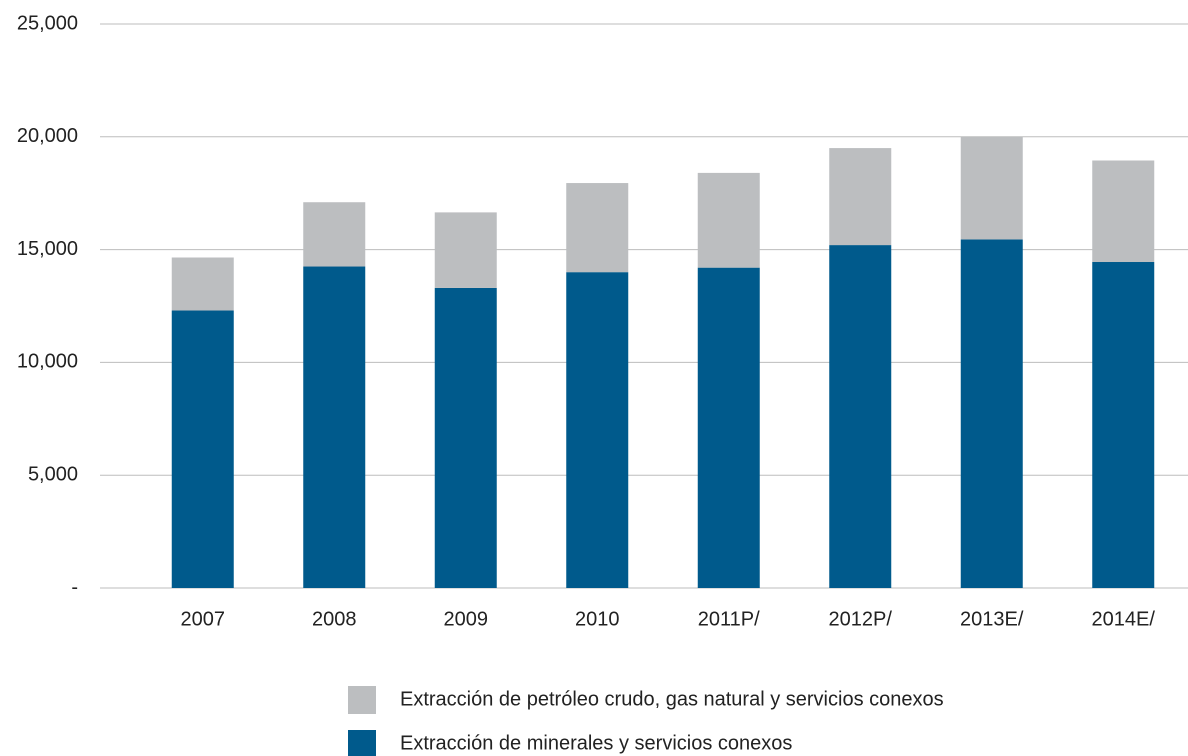 The image size is (1188, 756). I want to click on x-tick-label: 2010, so click(597, 619).